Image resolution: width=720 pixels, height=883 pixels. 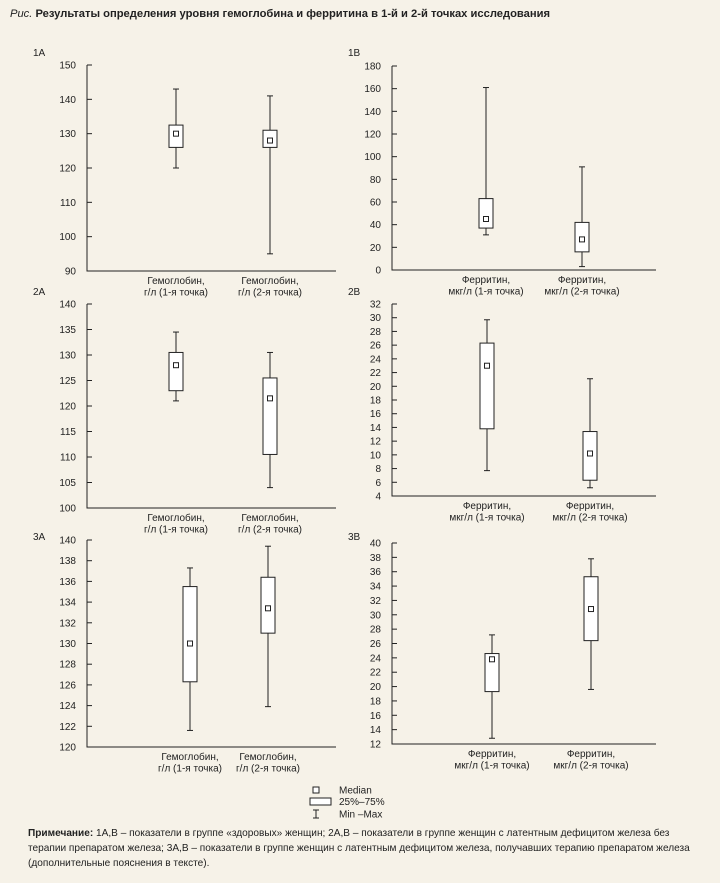 What do you see at coordinates (376, 572) in the screenshot?
I see `y-tick-label: 36` at bounding box center [376, 572].